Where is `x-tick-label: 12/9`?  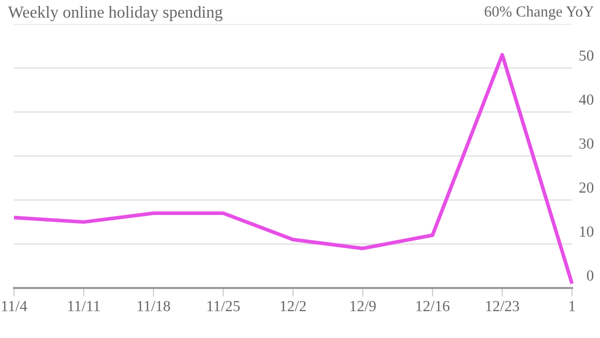 x-tick-label: 12/9 is located at coordinates (363, 306).